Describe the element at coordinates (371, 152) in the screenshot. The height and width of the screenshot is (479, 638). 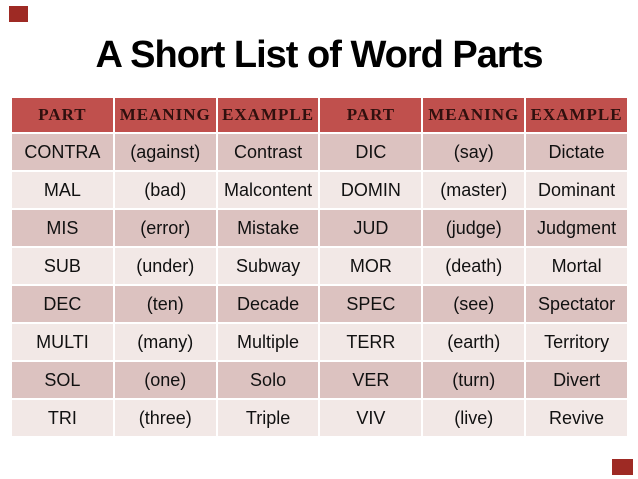
I see `table-cell: DIC` at that location.